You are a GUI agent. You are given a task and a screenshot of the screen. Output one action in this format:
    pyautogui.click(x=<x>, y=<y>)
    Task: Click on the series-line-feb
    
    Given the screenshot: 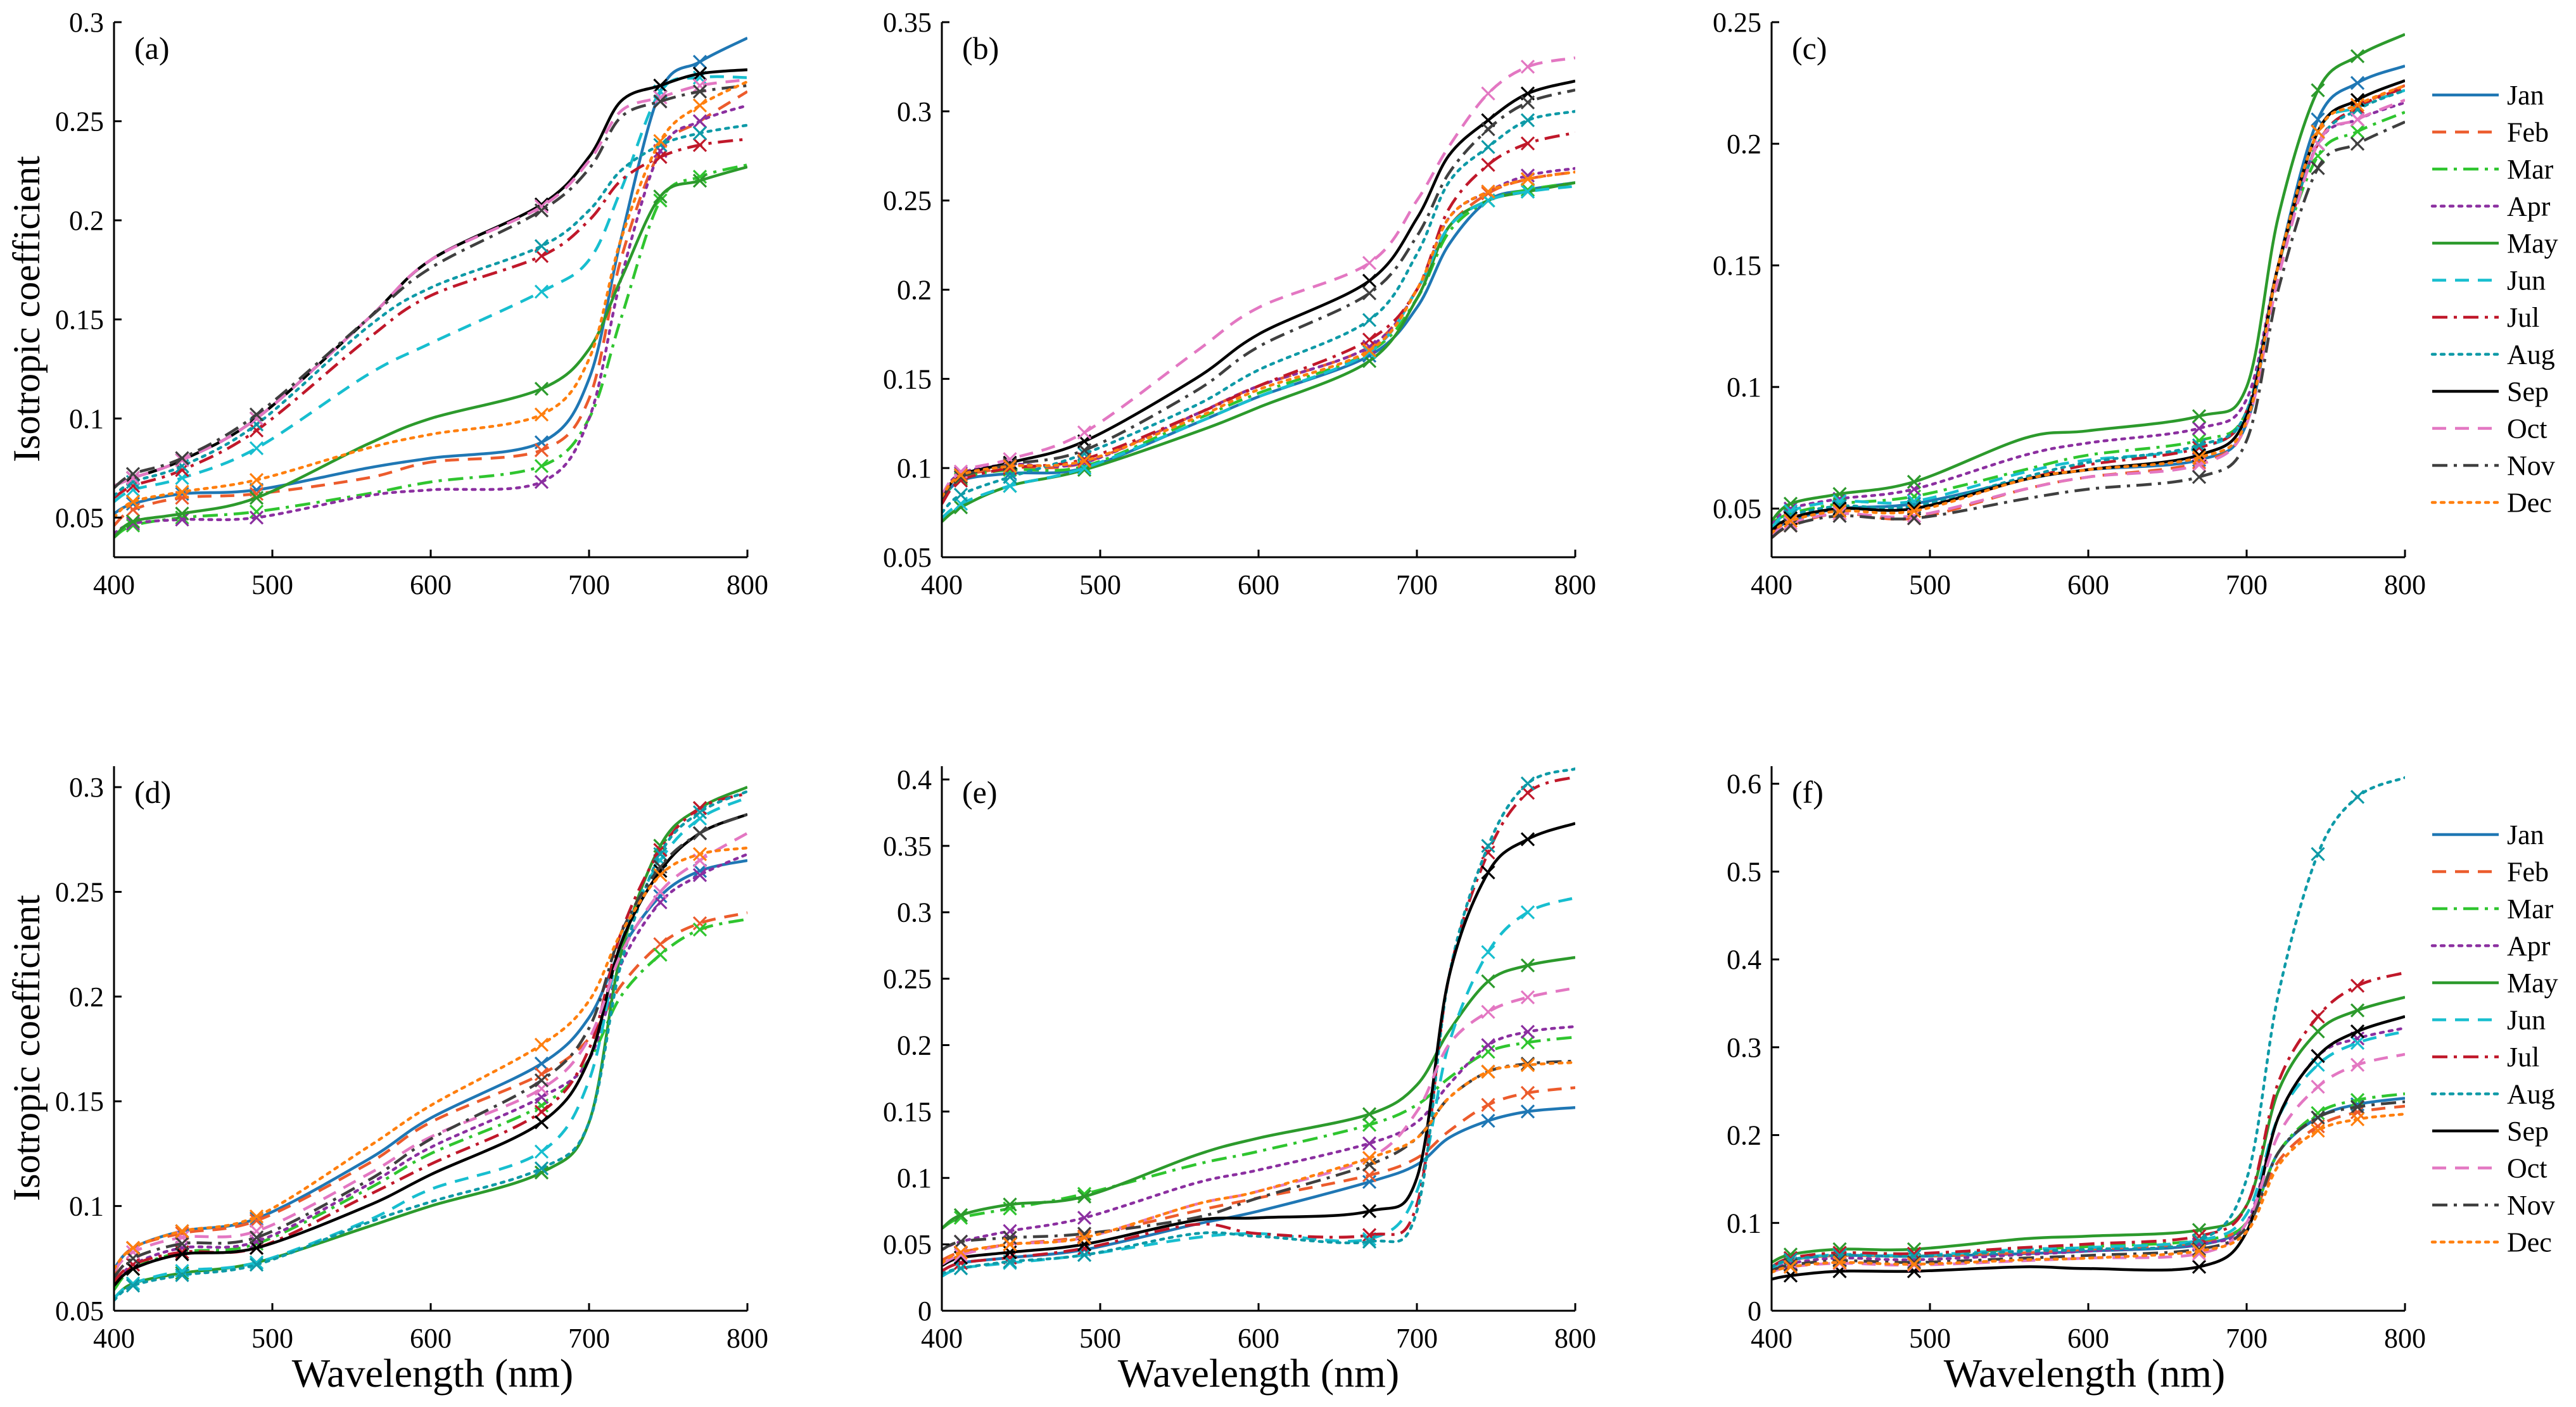 What is the action you would take?
    pyautogui.click(x=430, y=308)
    